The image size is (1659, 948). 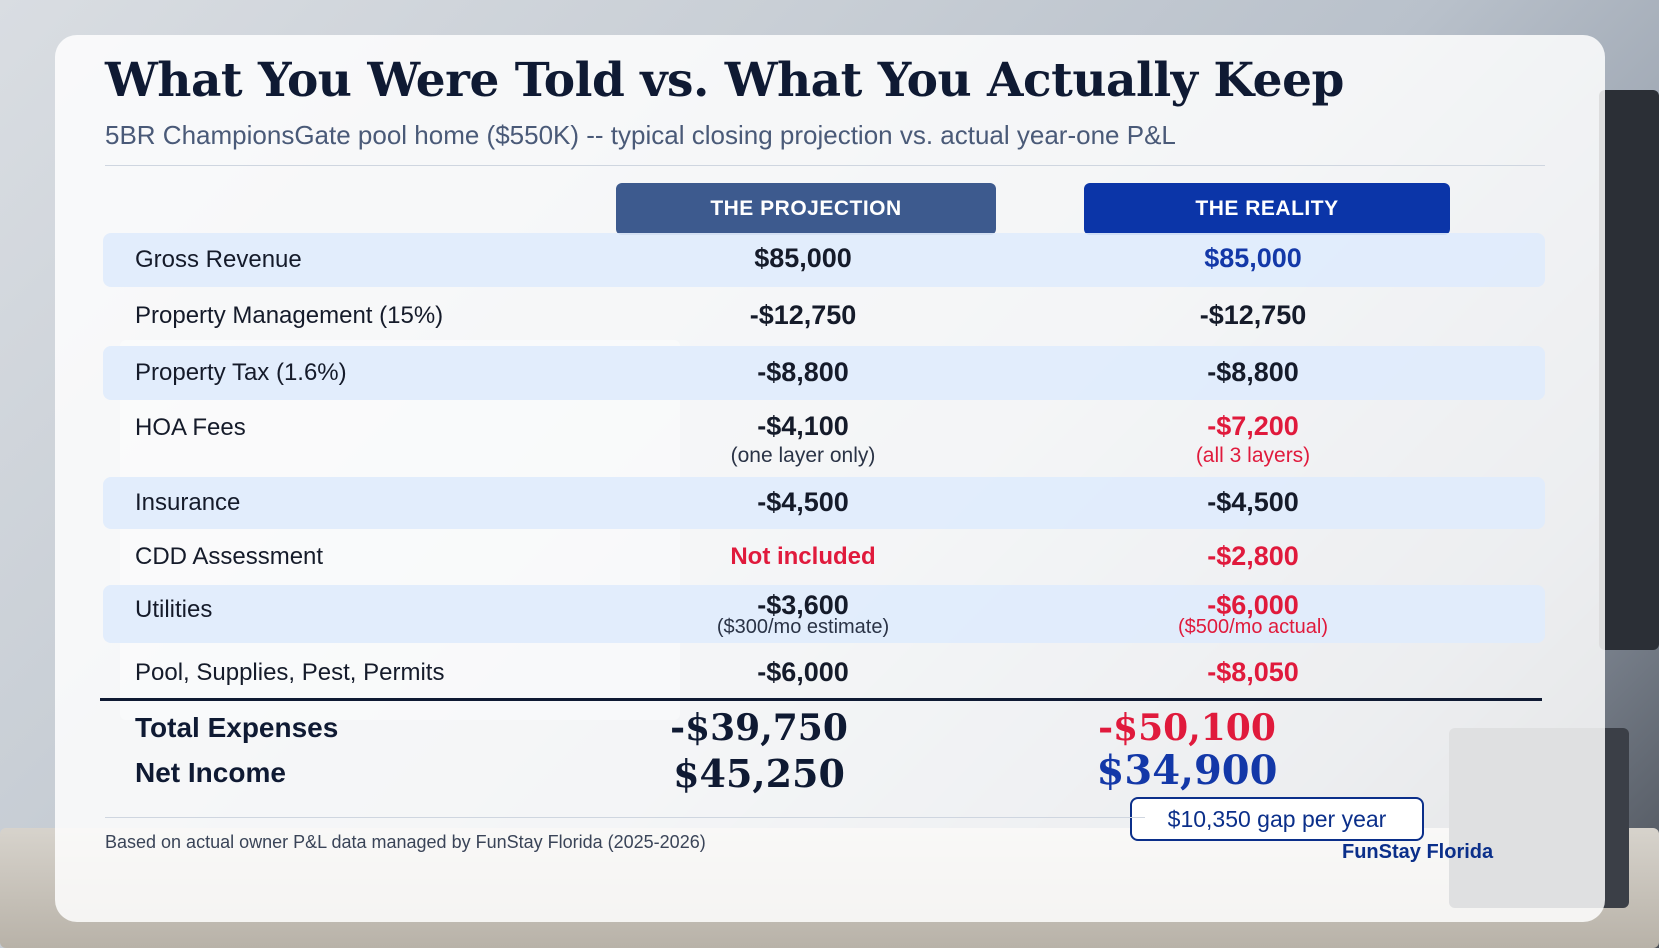 I want to click on net-income-label: Net Income, so click(x=210, y=772).